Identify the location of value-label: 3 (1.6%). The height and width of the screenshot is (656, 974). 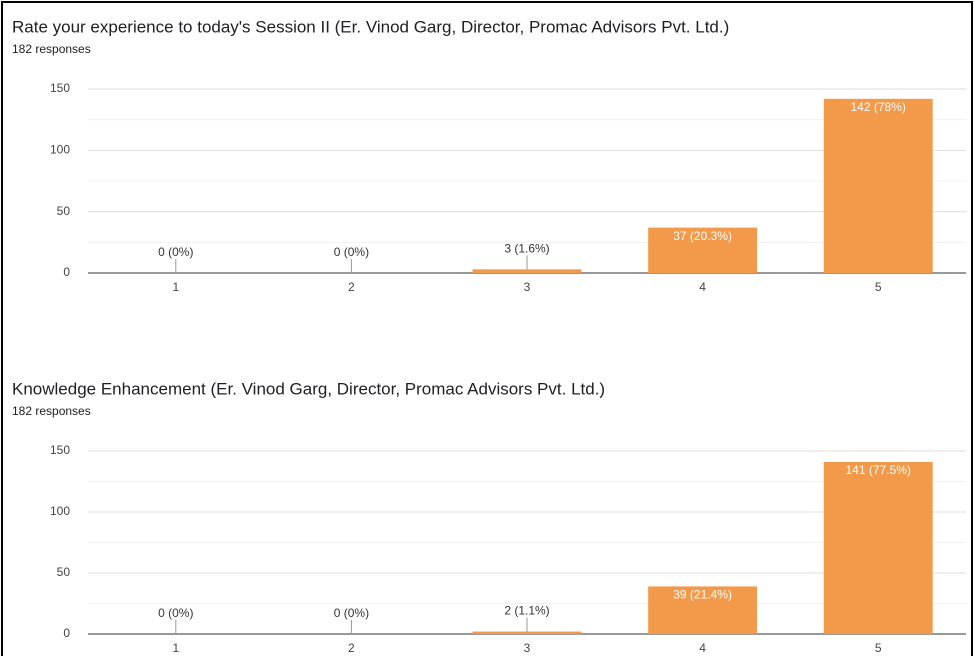
(526, 248).